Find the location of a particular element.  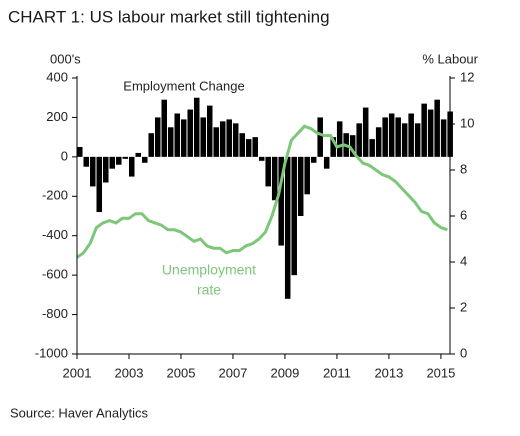

y-tick-label: -1000 is located at coordinates (51, 352).